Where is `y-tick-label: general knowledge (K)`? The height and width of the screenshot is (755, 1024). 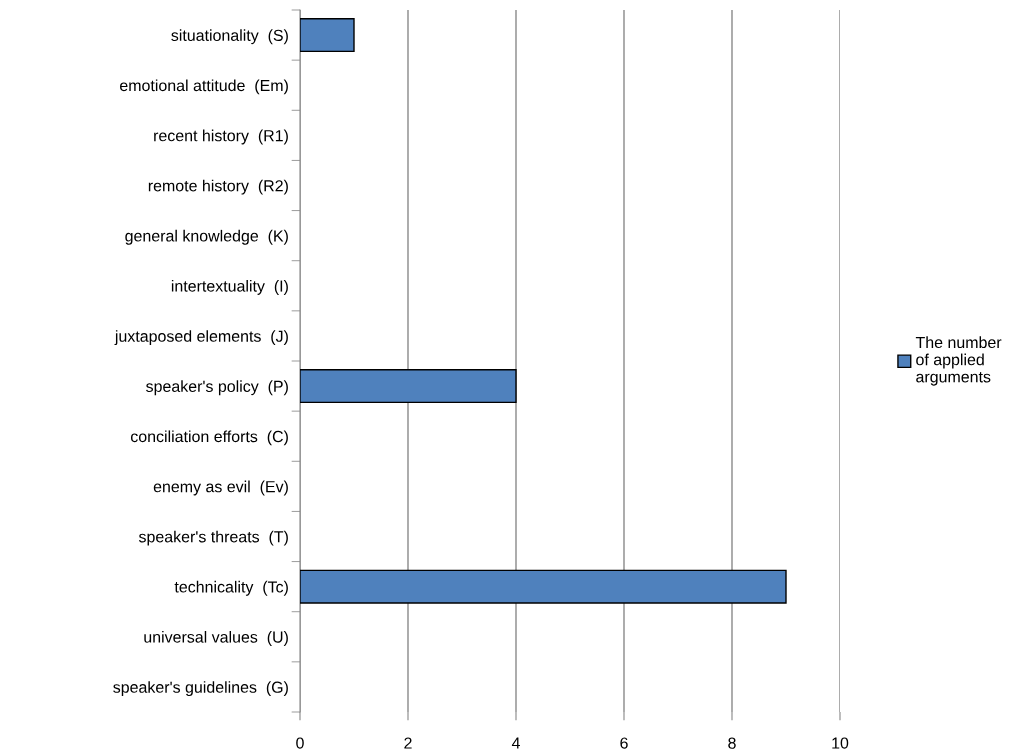
y-tick-label: general knowledge (K) is located at coordinates (206, 237).